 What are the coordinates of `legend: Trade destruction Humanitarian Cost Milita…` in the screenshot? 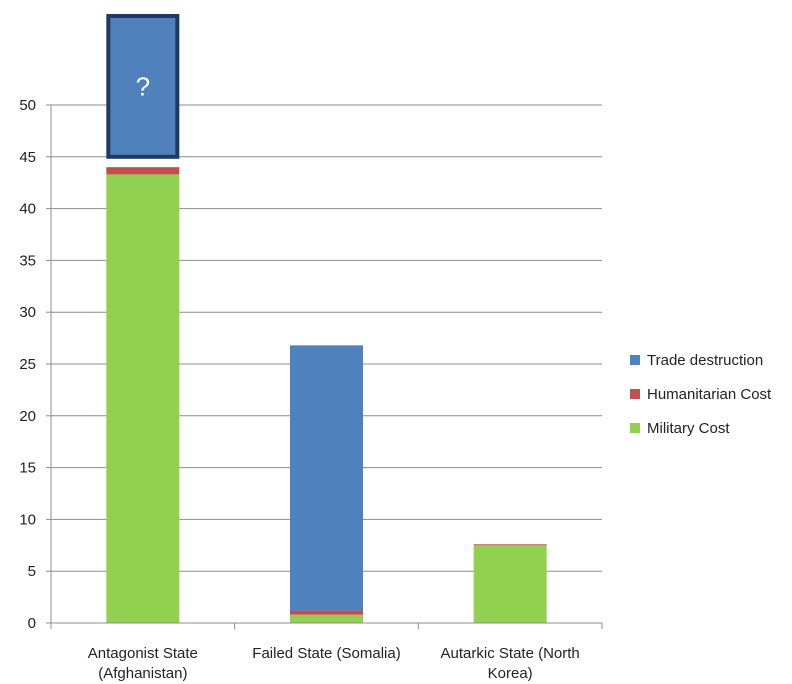 It's located at (701, 394).